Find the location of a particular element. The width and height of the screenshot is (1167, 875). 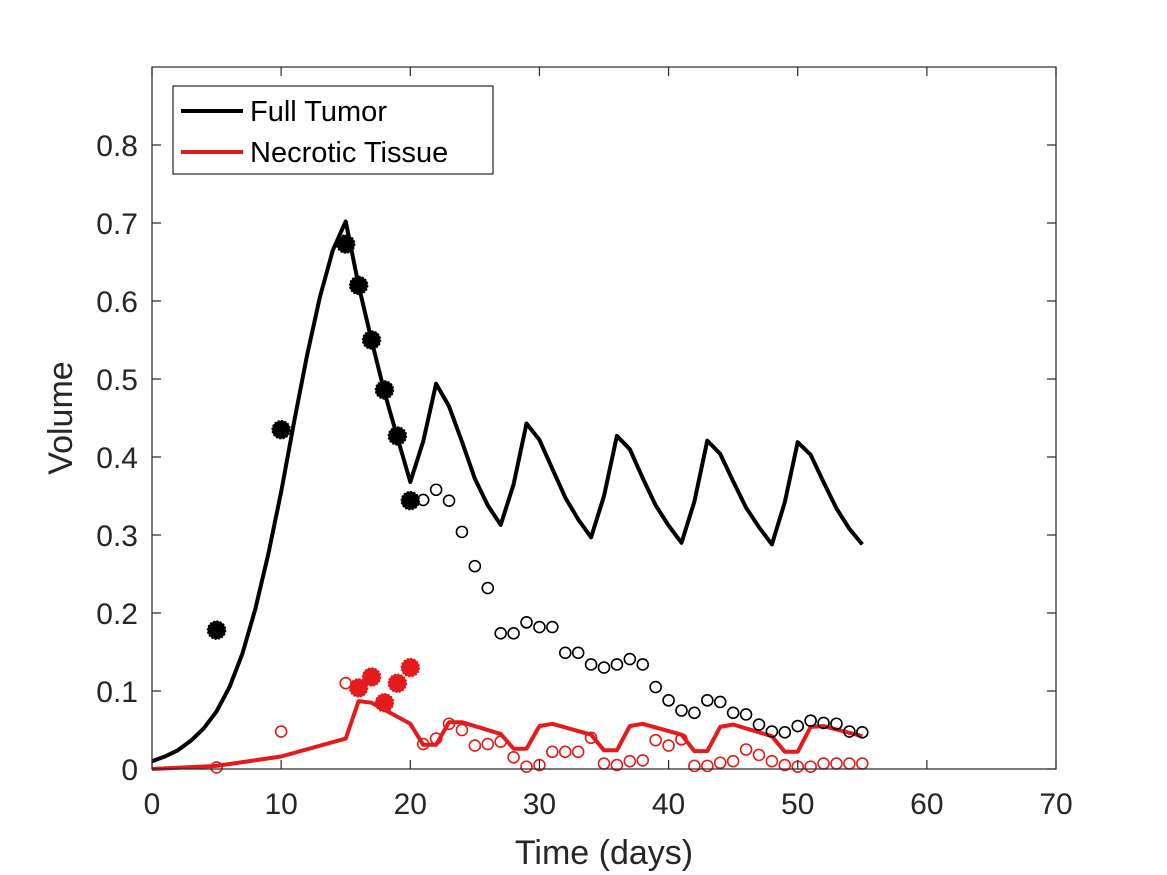

y-tick-label: 0.2 is located at coordinates (117, 614).